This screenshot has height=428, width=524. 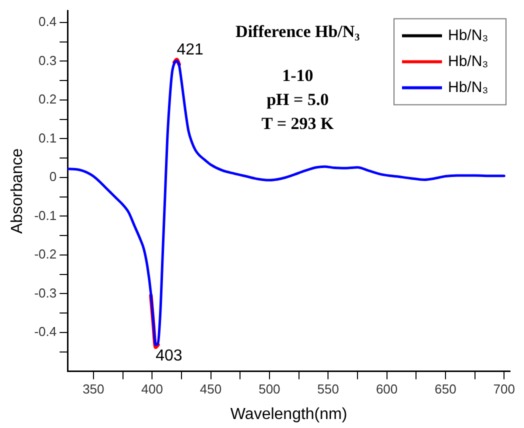 I want to click on x-tick-label: 600, so click(x=387, y=389).